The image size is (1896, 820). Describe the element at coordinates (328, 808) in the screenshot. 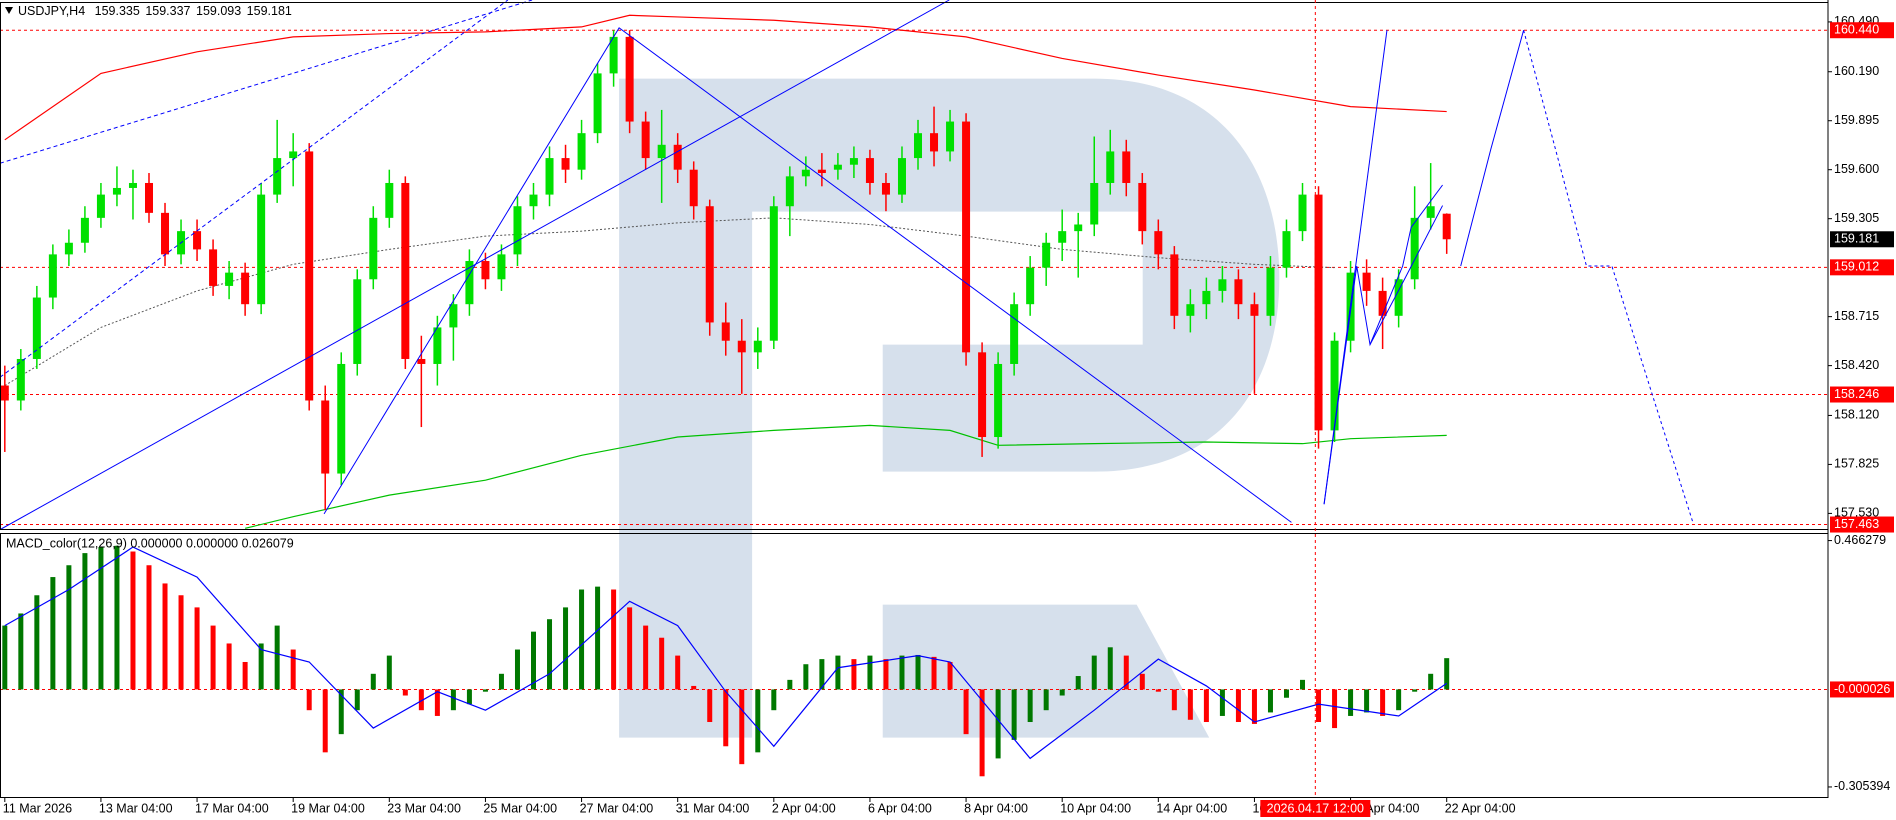

I see `x-tick-label: 19 Mar 04:00` at that location.